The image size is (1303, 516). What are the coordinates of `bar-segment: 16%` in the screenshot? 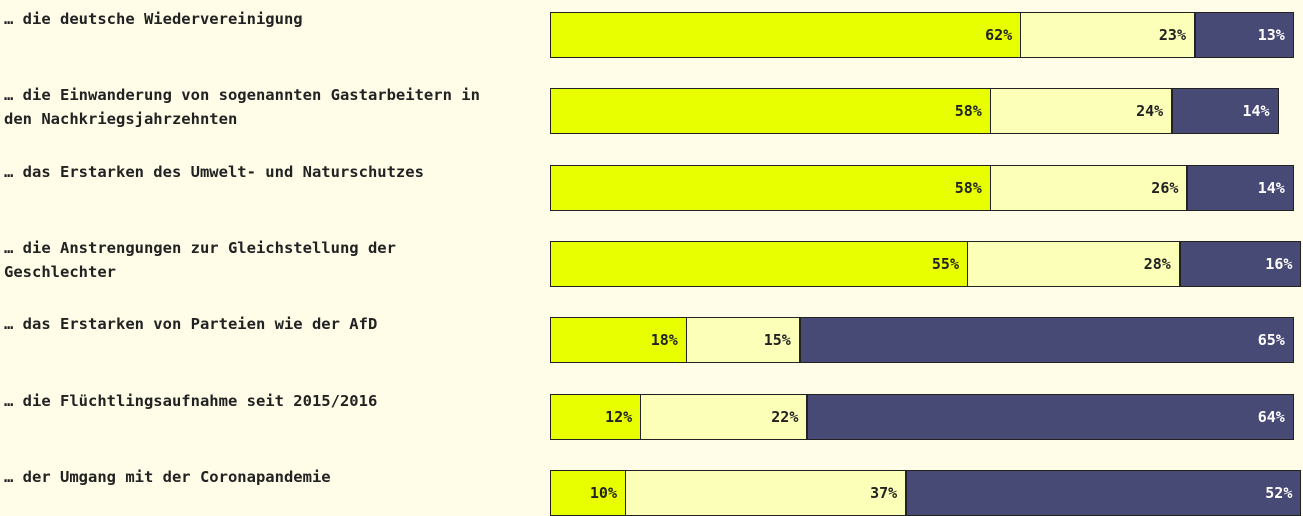 It's located at (1240, 263).